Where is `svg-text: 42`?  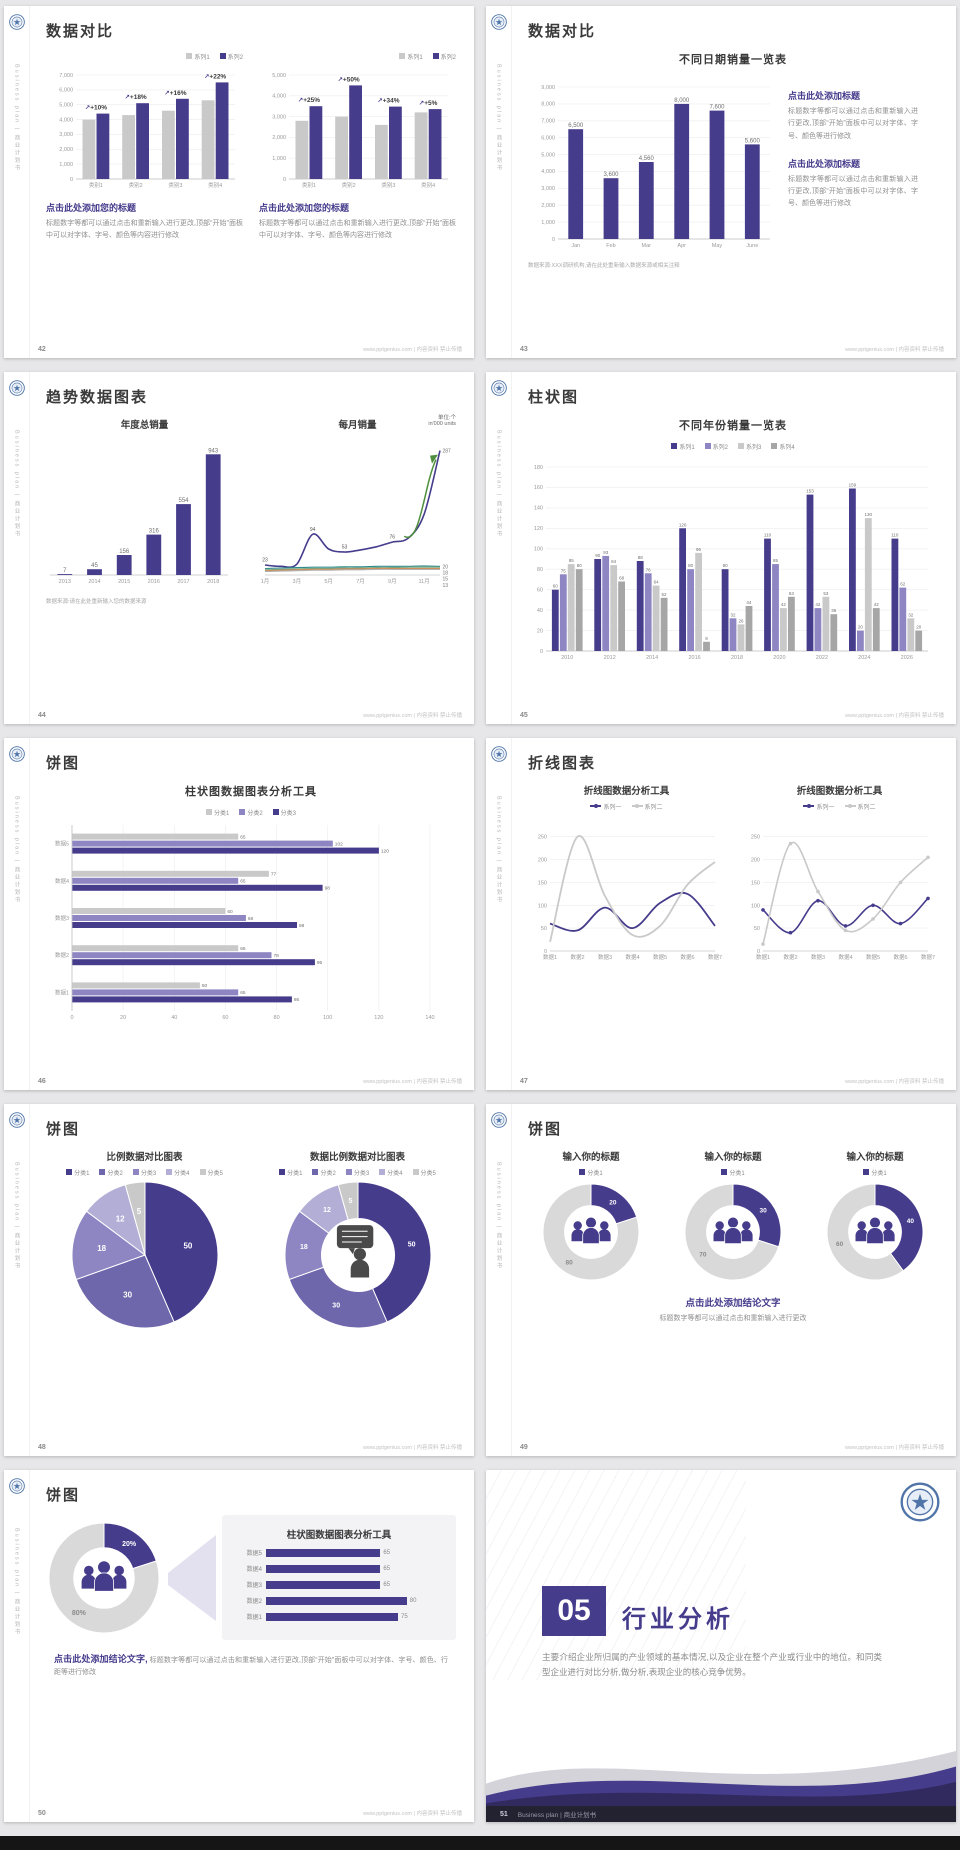
svg-text: 42 is located at coordinates (877, 604).